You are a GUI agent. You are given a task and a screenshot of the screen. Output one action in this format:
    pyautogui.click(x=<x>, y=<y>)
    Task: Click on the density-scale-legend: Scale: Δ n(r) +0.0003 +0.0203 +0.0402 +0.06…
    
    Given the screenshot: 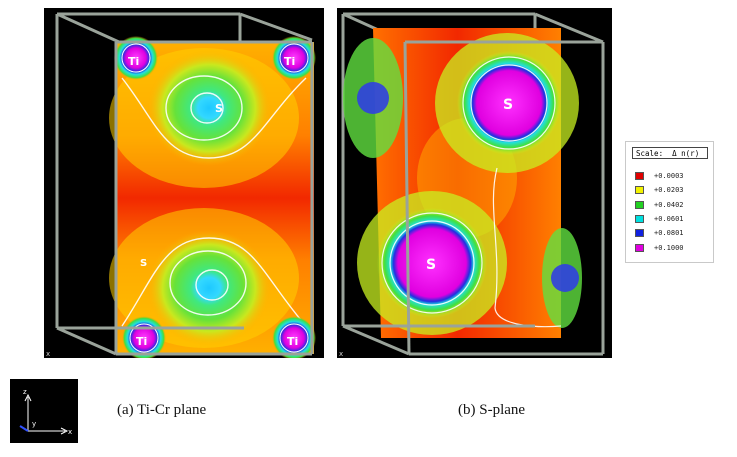 What is the action you would take?
    pyautogui.click(x=669, y=202)
    